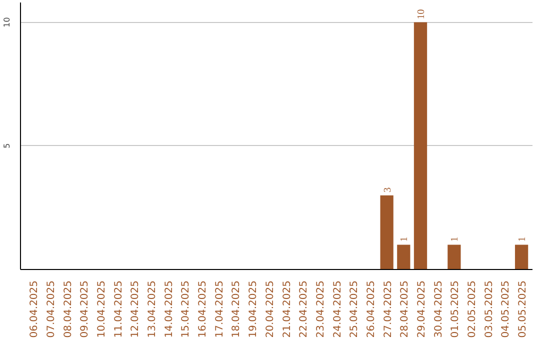 The image size is (540, 340). Describe the element at coordinates (270, 309) in the screenshot. I see `x-tick-label: 20.04.2025` at that location.